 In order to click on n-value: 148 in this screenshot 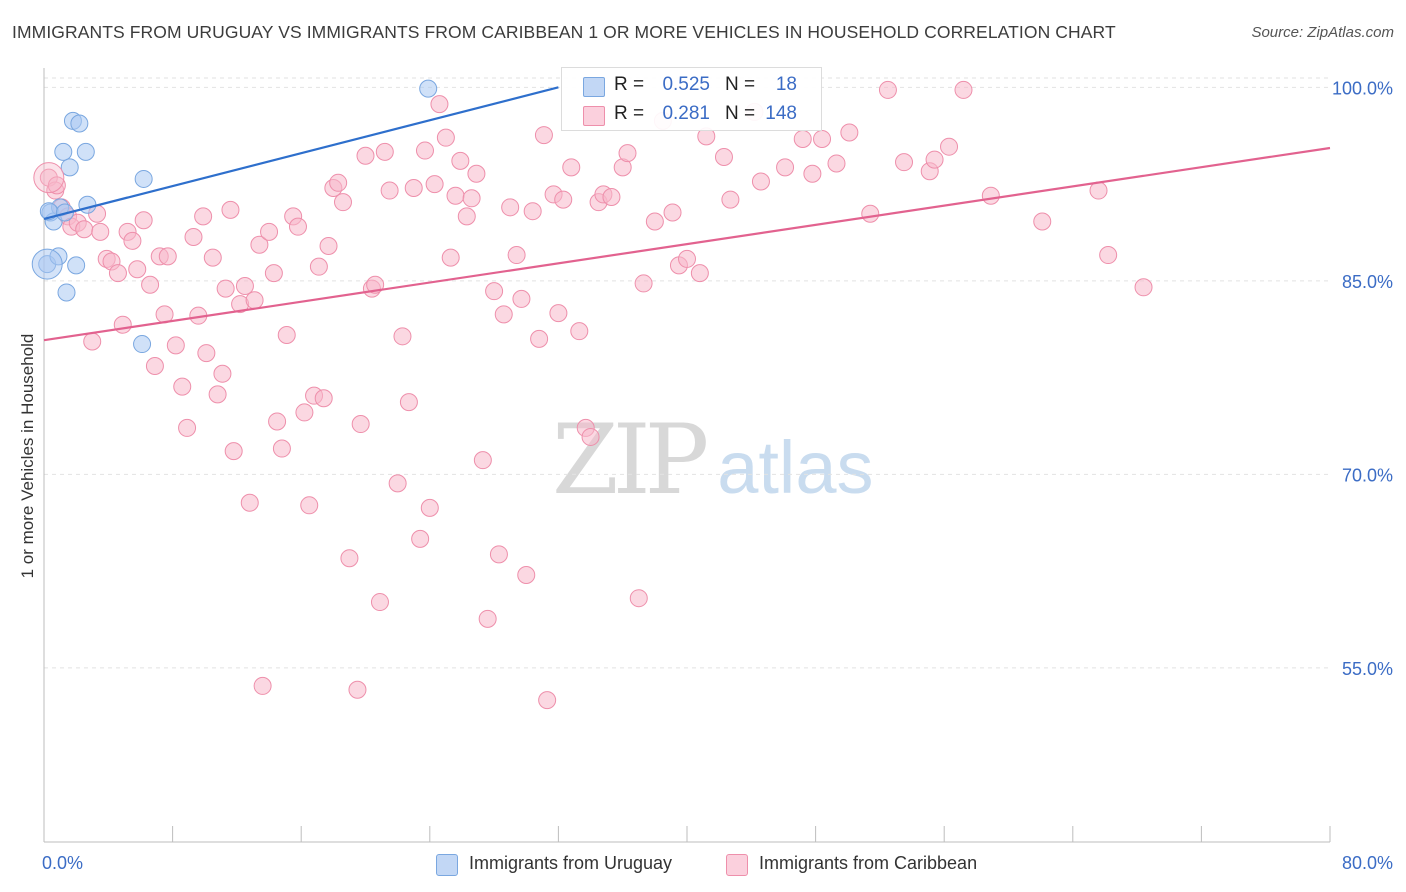, I will do `click(781, 113)`.